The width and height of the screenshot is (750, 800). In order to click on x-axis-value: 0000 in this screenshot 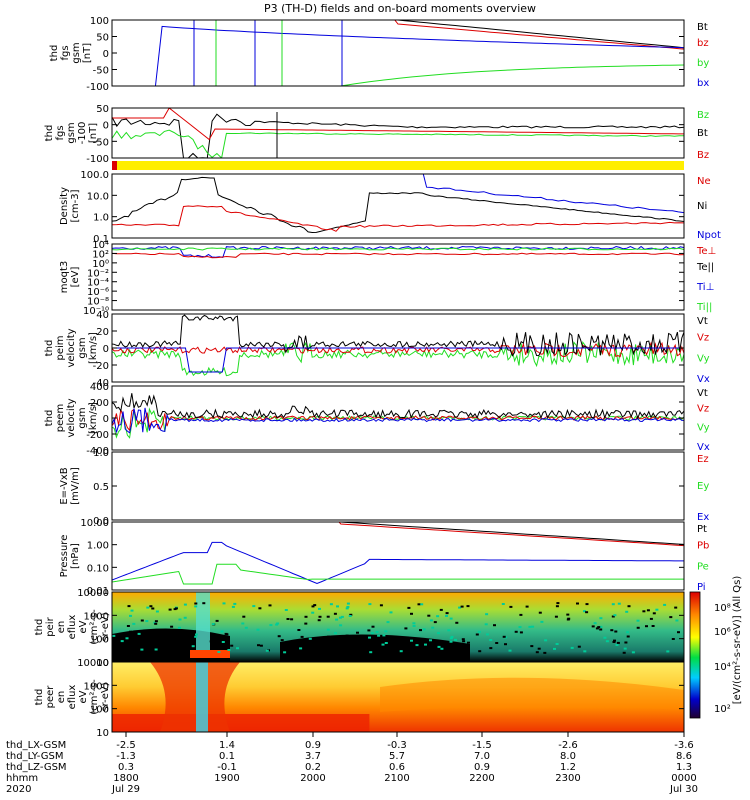, I will do `click(683, 778)`.